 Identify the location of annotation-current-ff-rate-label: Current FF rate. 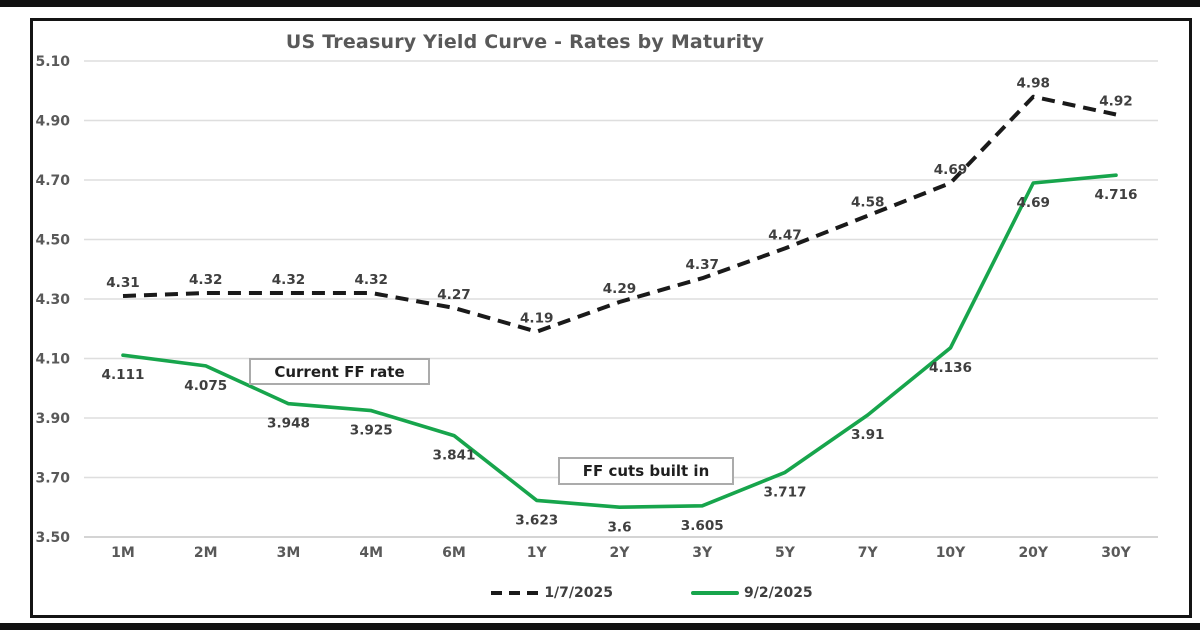
(339, 371).